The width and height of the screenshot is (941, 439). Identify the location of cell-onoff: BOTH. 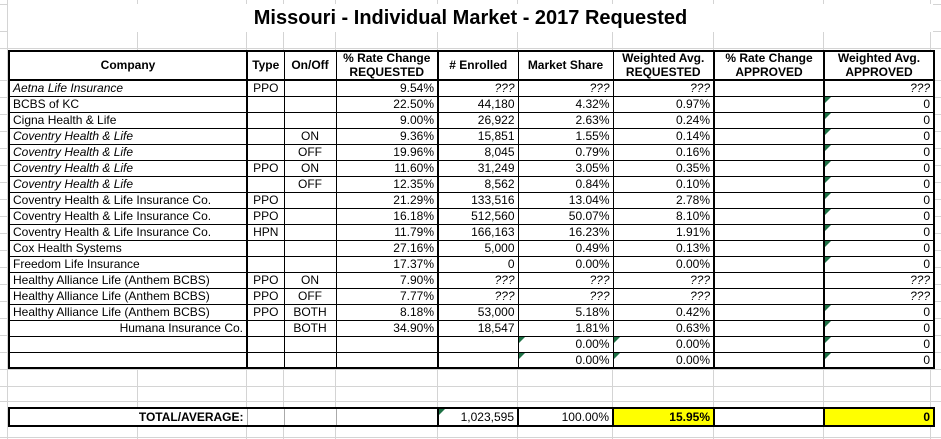
(310, 328).